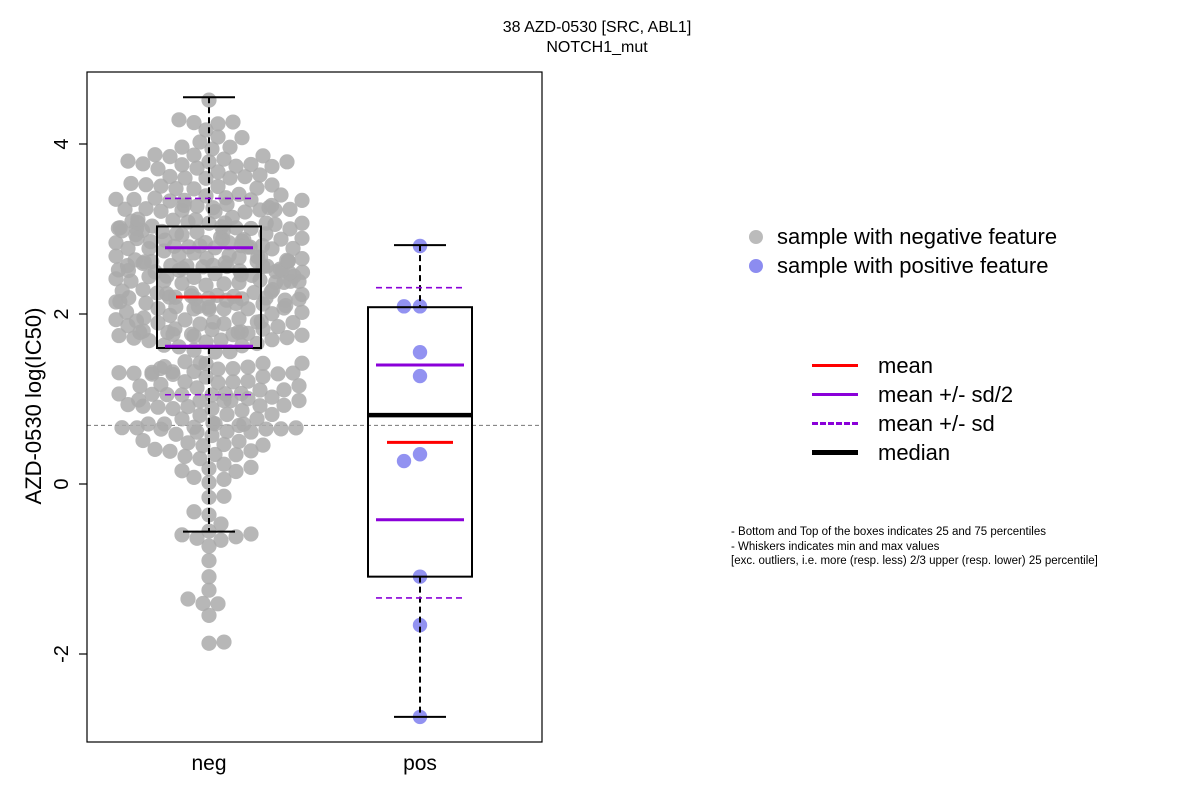 The height and width of the screenshot is (800, 1200). I want to click on legend-marker-negative, so click(756, 236).